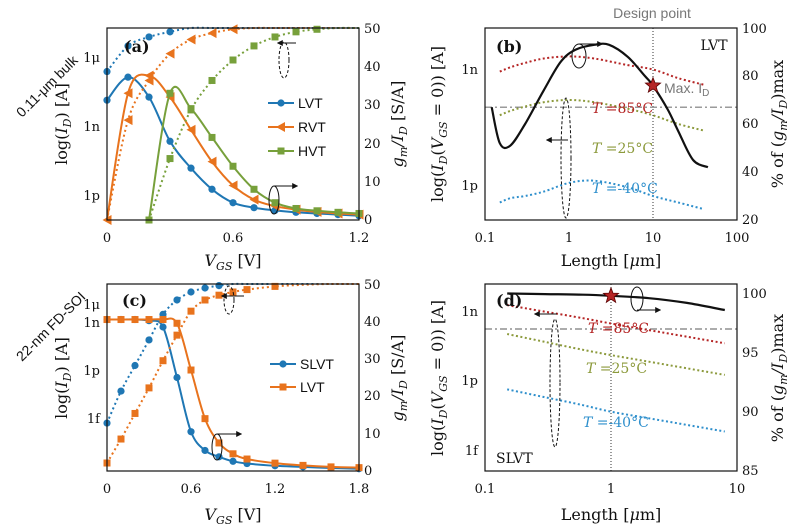 The image size is (797, 532). I want to click on b-rtick-60: 60, so click(750, 124).